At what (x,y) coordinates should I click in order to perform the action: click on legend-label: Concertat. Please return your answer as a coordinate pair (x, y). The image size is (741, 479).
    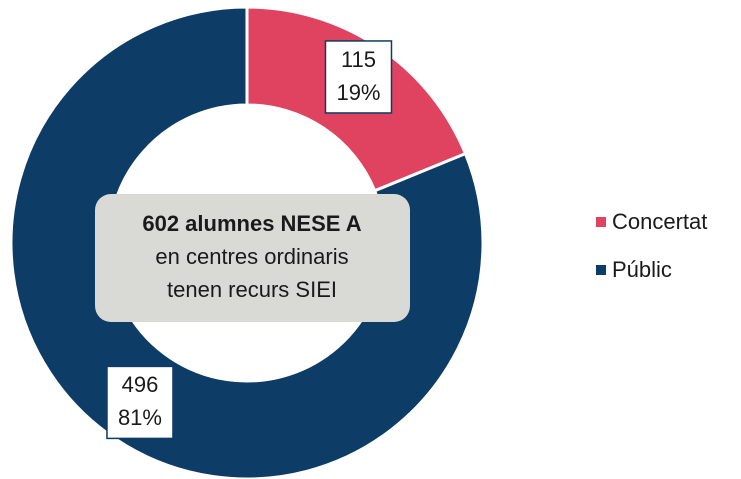
    Looking at the image, I should click on (659, 221).